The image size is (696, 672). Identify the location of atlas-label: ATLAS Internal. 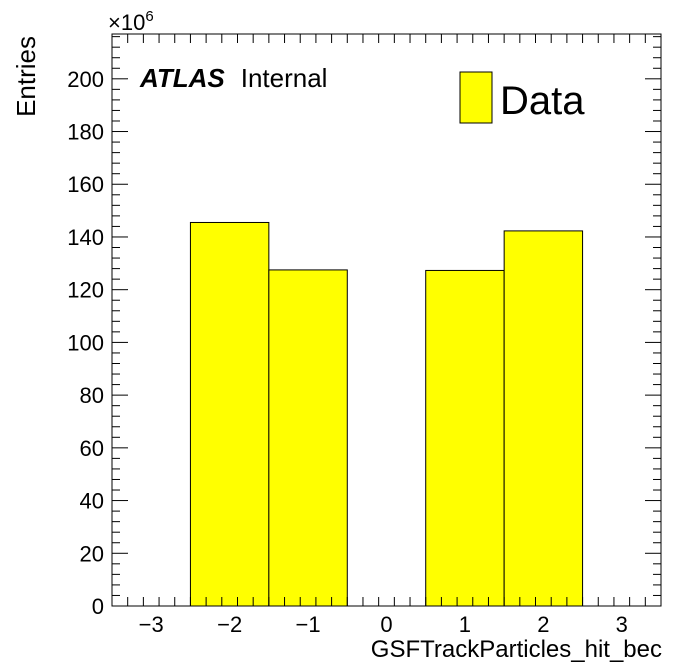
(233, 78).